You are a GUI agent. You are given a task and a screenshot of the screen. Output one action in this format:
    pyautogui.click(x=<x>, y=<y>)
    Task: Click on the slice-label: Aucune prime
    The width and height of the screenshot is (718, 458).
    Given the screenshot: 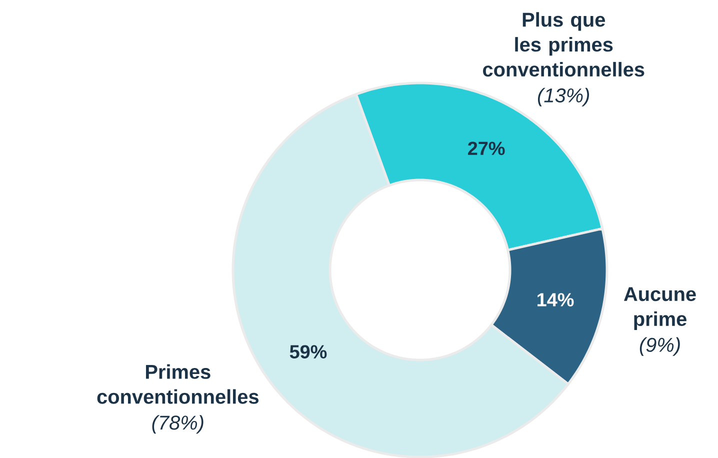 What is the action you would take?
    pyautogui.click(x=660, y=308)
    